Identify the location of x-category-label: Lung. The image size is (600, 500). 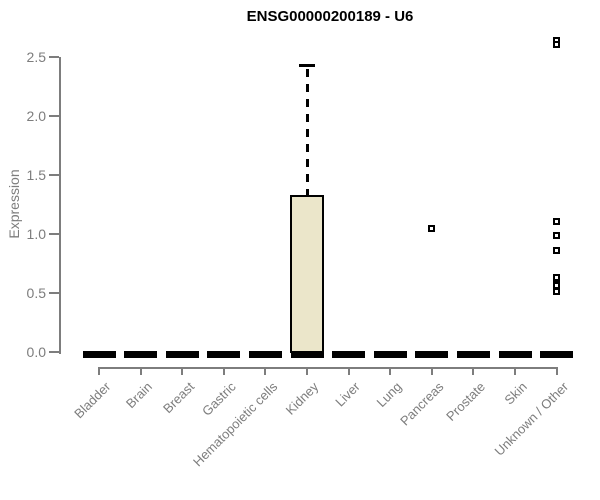
(389, 395).